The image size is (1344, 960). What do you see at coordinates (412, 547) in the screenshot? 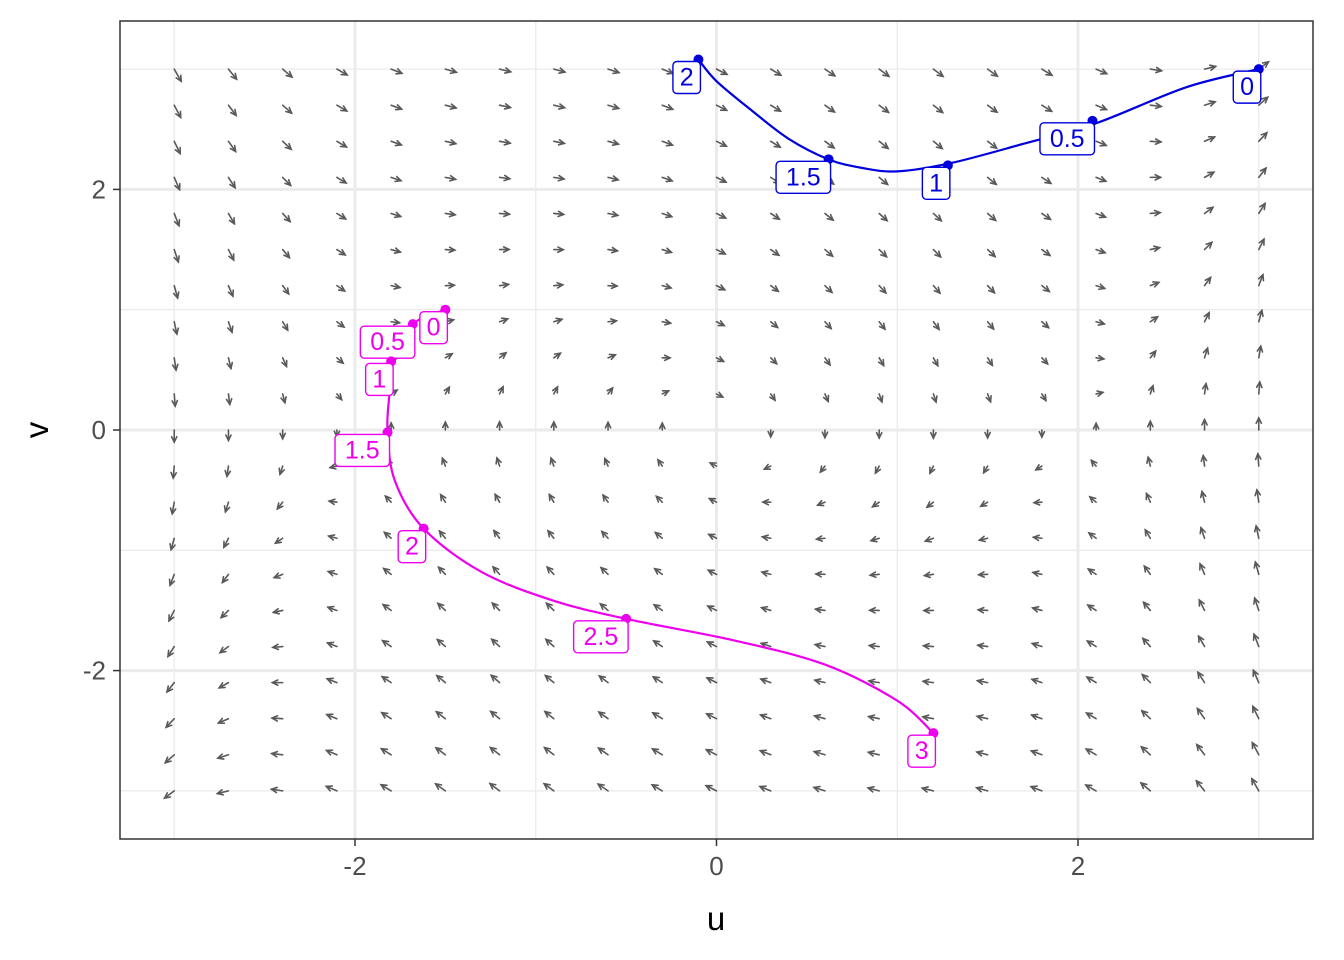
I see `point-label: 2` at bounding box center [412, 547].